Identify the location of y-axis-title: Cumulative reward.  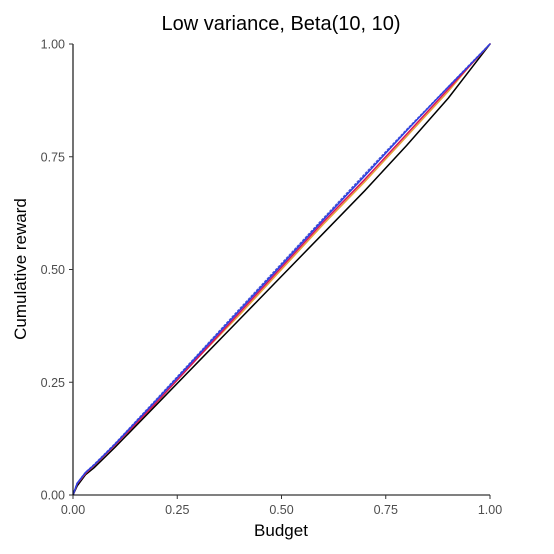
(20, 269).